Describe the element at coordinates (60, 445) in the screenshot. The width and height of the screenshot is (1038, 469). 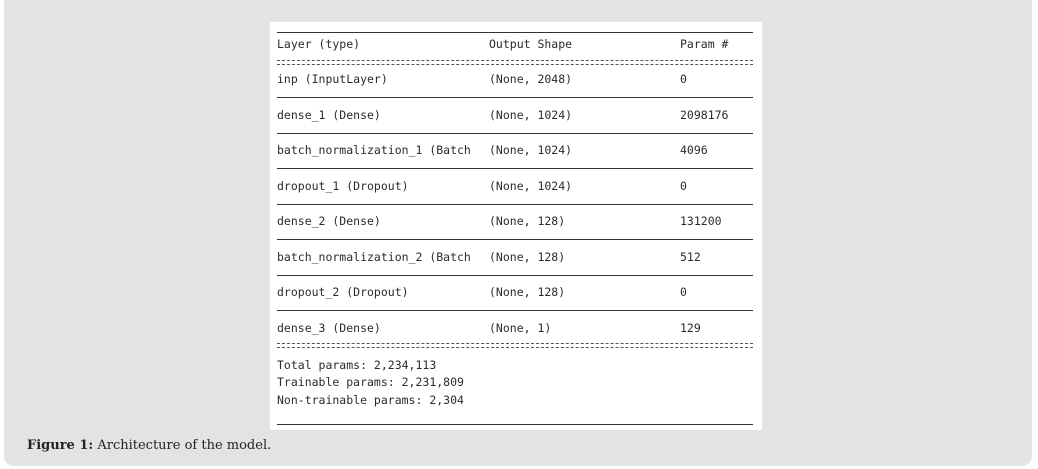
I see `caption-label: Figure 1:` at that location.